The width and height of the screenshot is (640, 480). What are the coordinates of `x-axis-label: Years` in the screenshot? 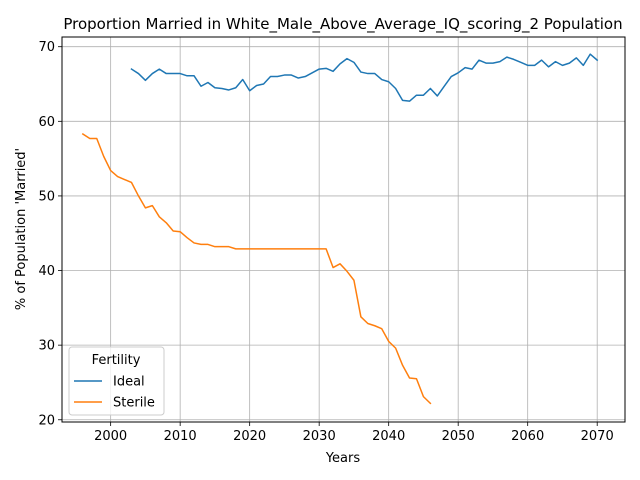 It's located at (343, 458).